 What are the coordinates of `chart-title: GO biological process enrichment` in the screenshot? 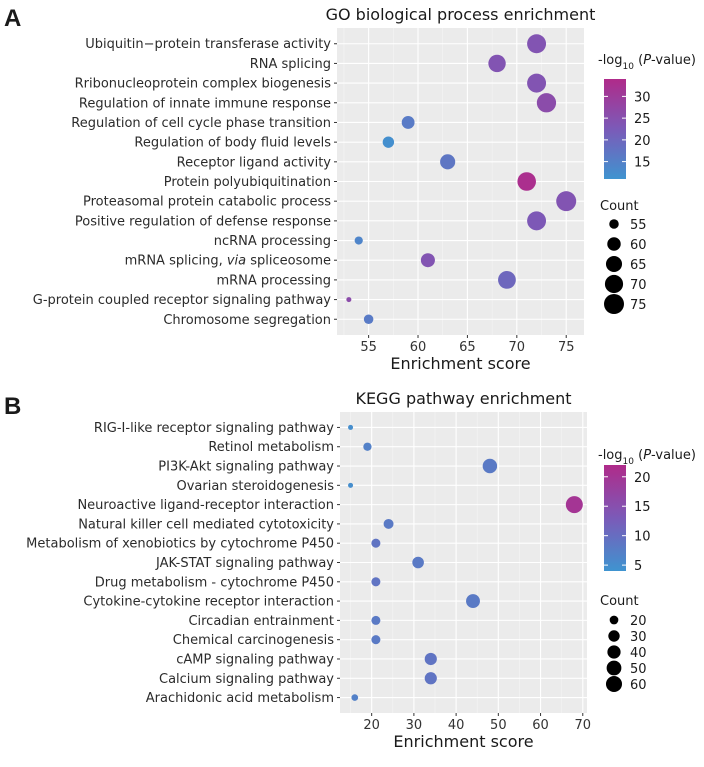 It's located at (461, 14).